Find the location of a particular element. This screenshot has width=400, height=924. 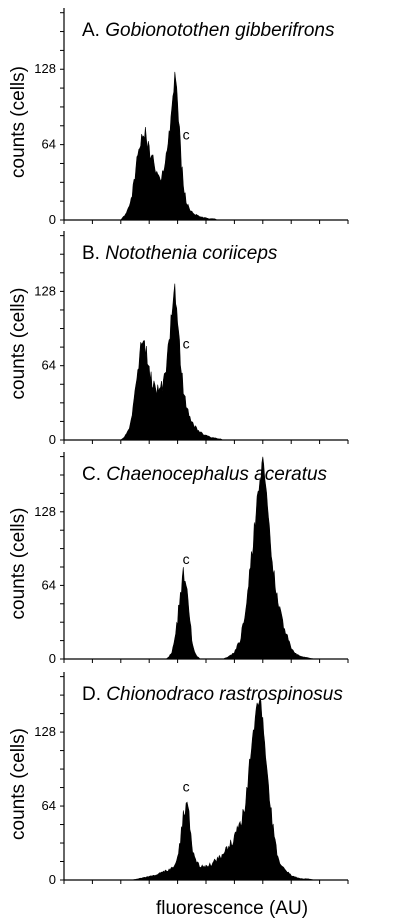

species-name: Chaenocephalus aceratus is located at coordinates (216, 474).